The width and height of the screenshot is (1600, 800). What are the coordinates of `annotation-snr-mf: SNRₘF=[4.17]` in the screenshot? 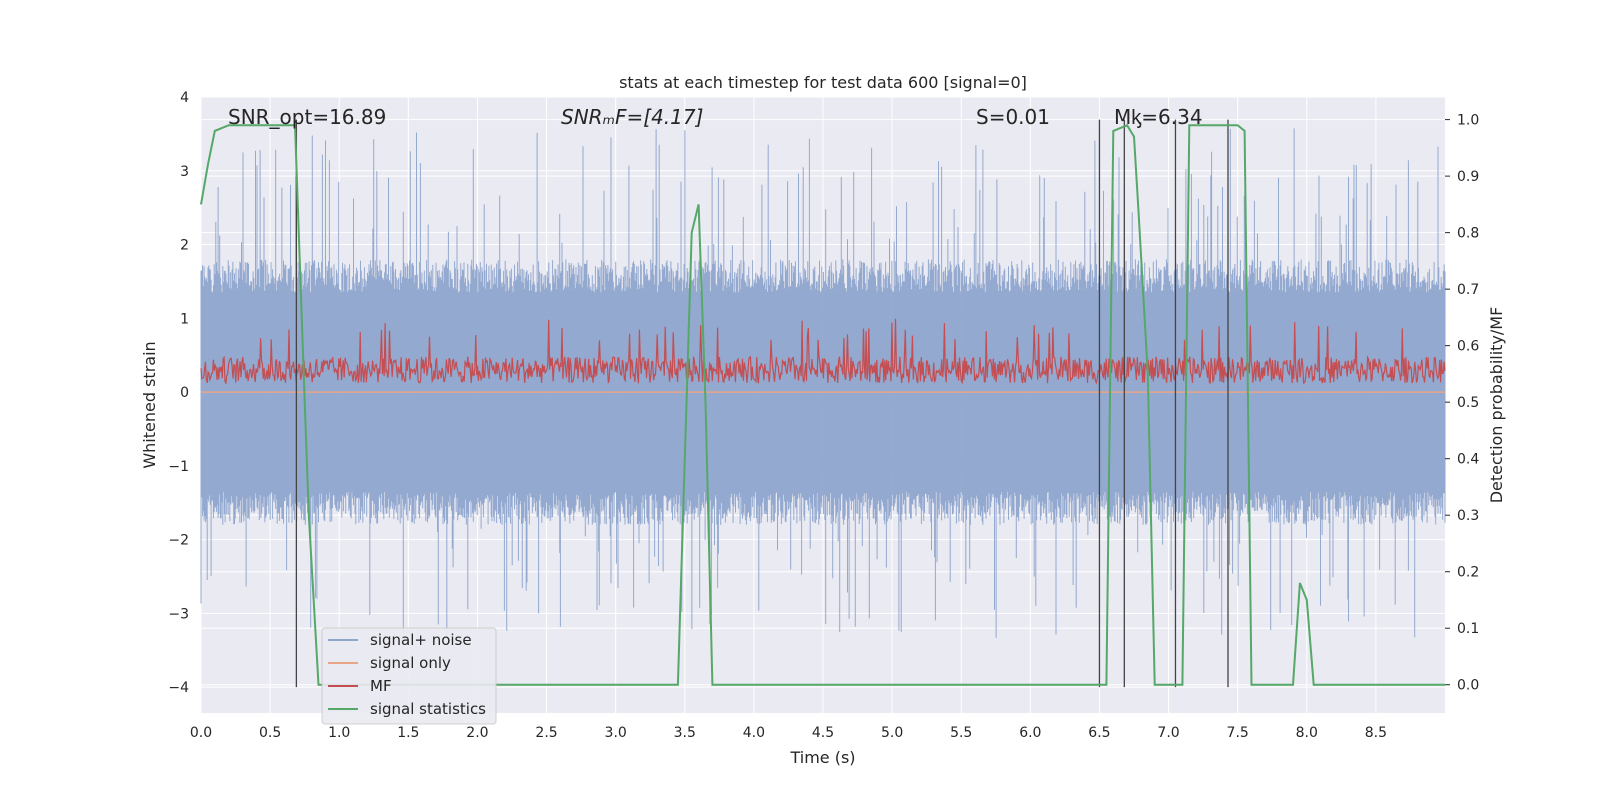 It's located at (632, 117).